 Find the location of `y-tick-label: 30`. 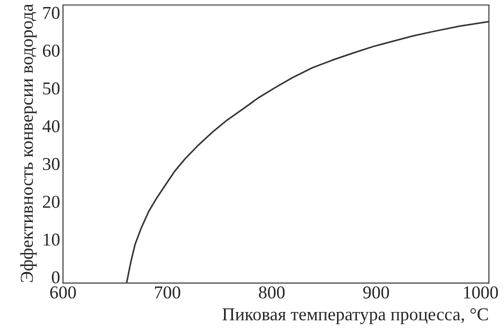

y-tick-label: 30 is located at coordinates (51, 164).